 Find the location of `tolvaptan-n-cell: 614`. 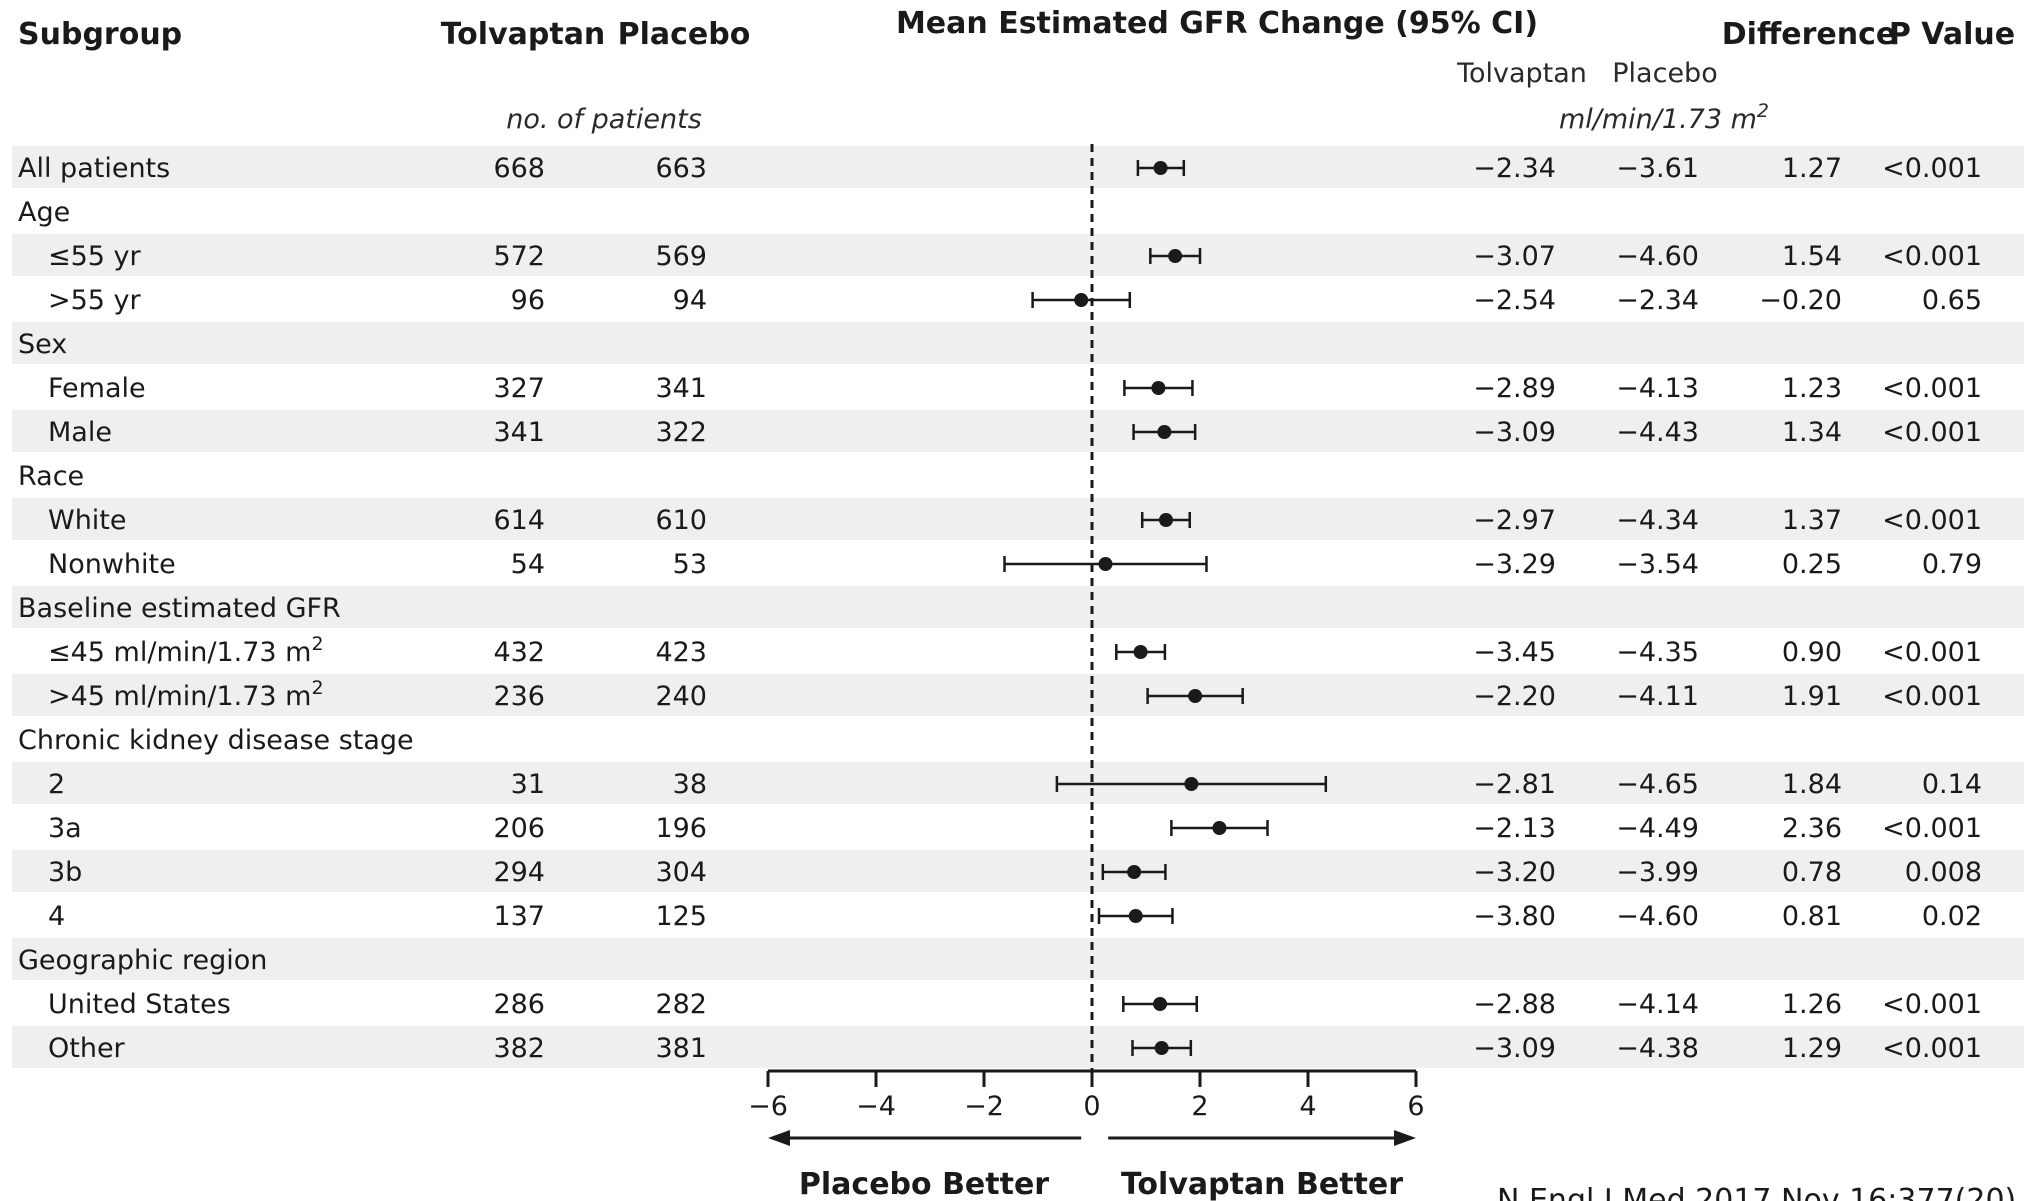

tolvaptan-n-cell: 614 is located at coordinates (519, 520).